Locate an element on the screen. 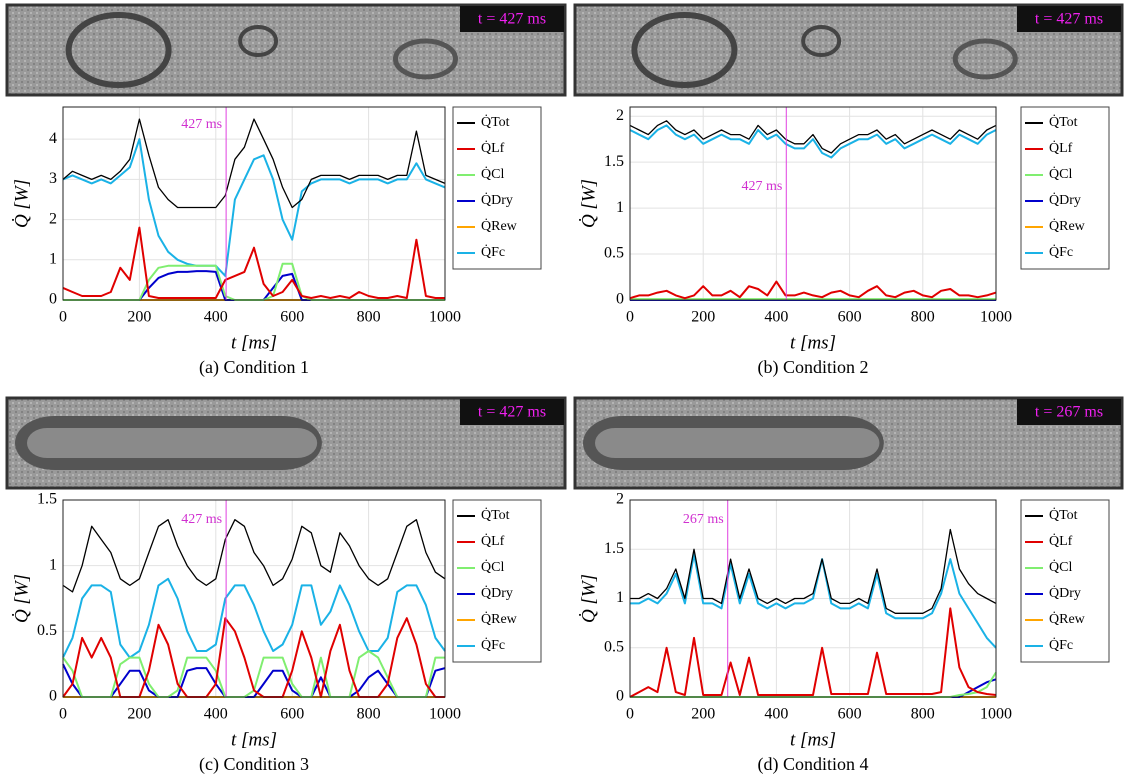  image-label: t = 267 ms is located at coordinates (1069, 412).